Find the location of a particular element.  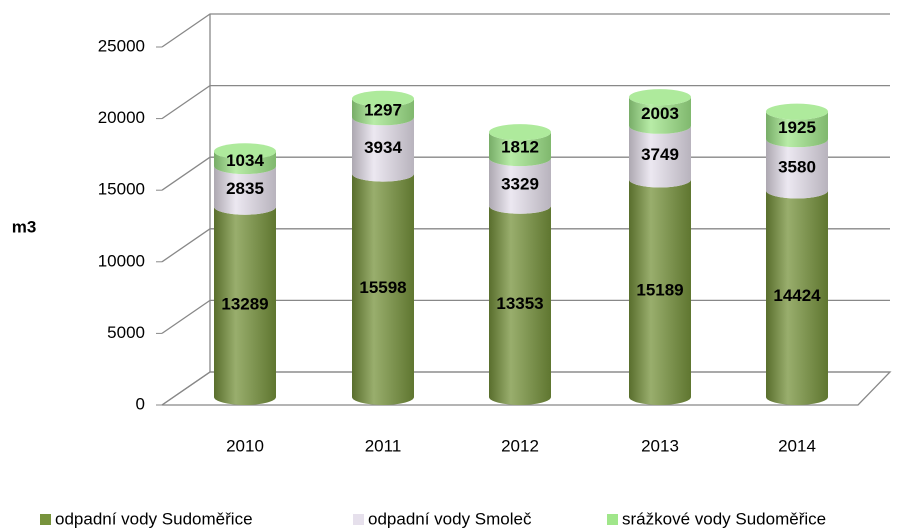

data-label: 3934 is located at coordinates (383, 147).